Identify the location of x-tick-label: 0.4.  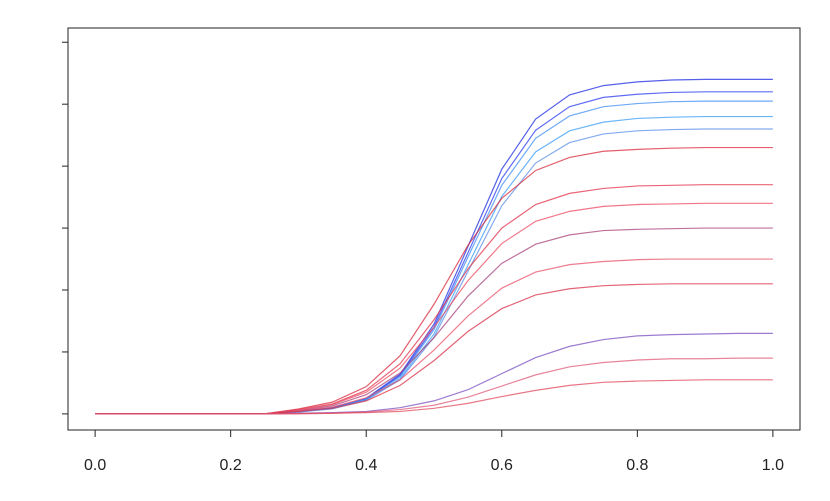
(366, 465).